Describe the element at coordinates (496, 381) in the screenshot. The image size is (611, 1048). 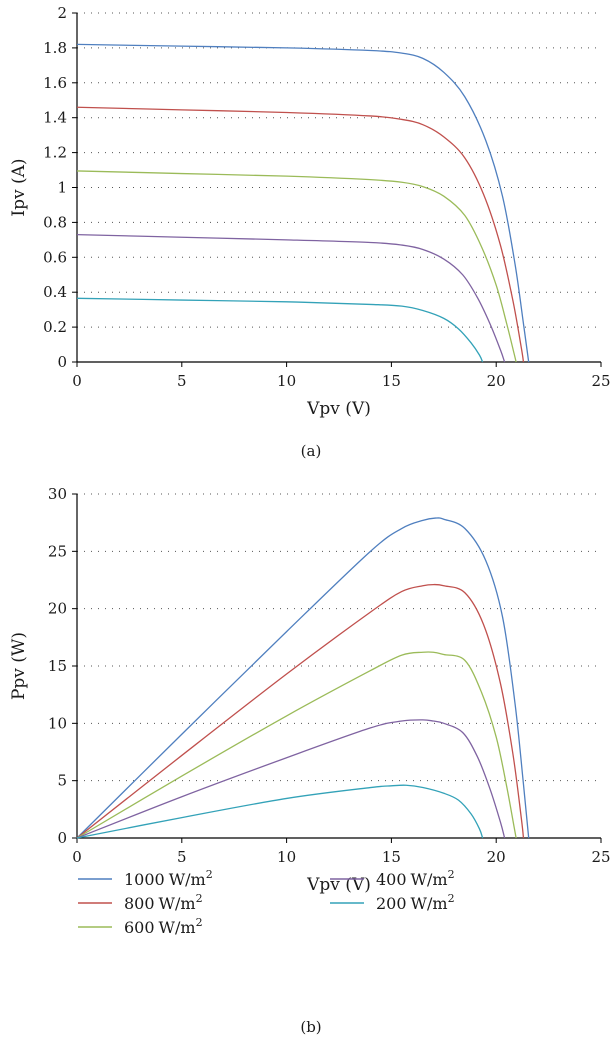
I see `chart-a-x-tick-label: 20` at that location.